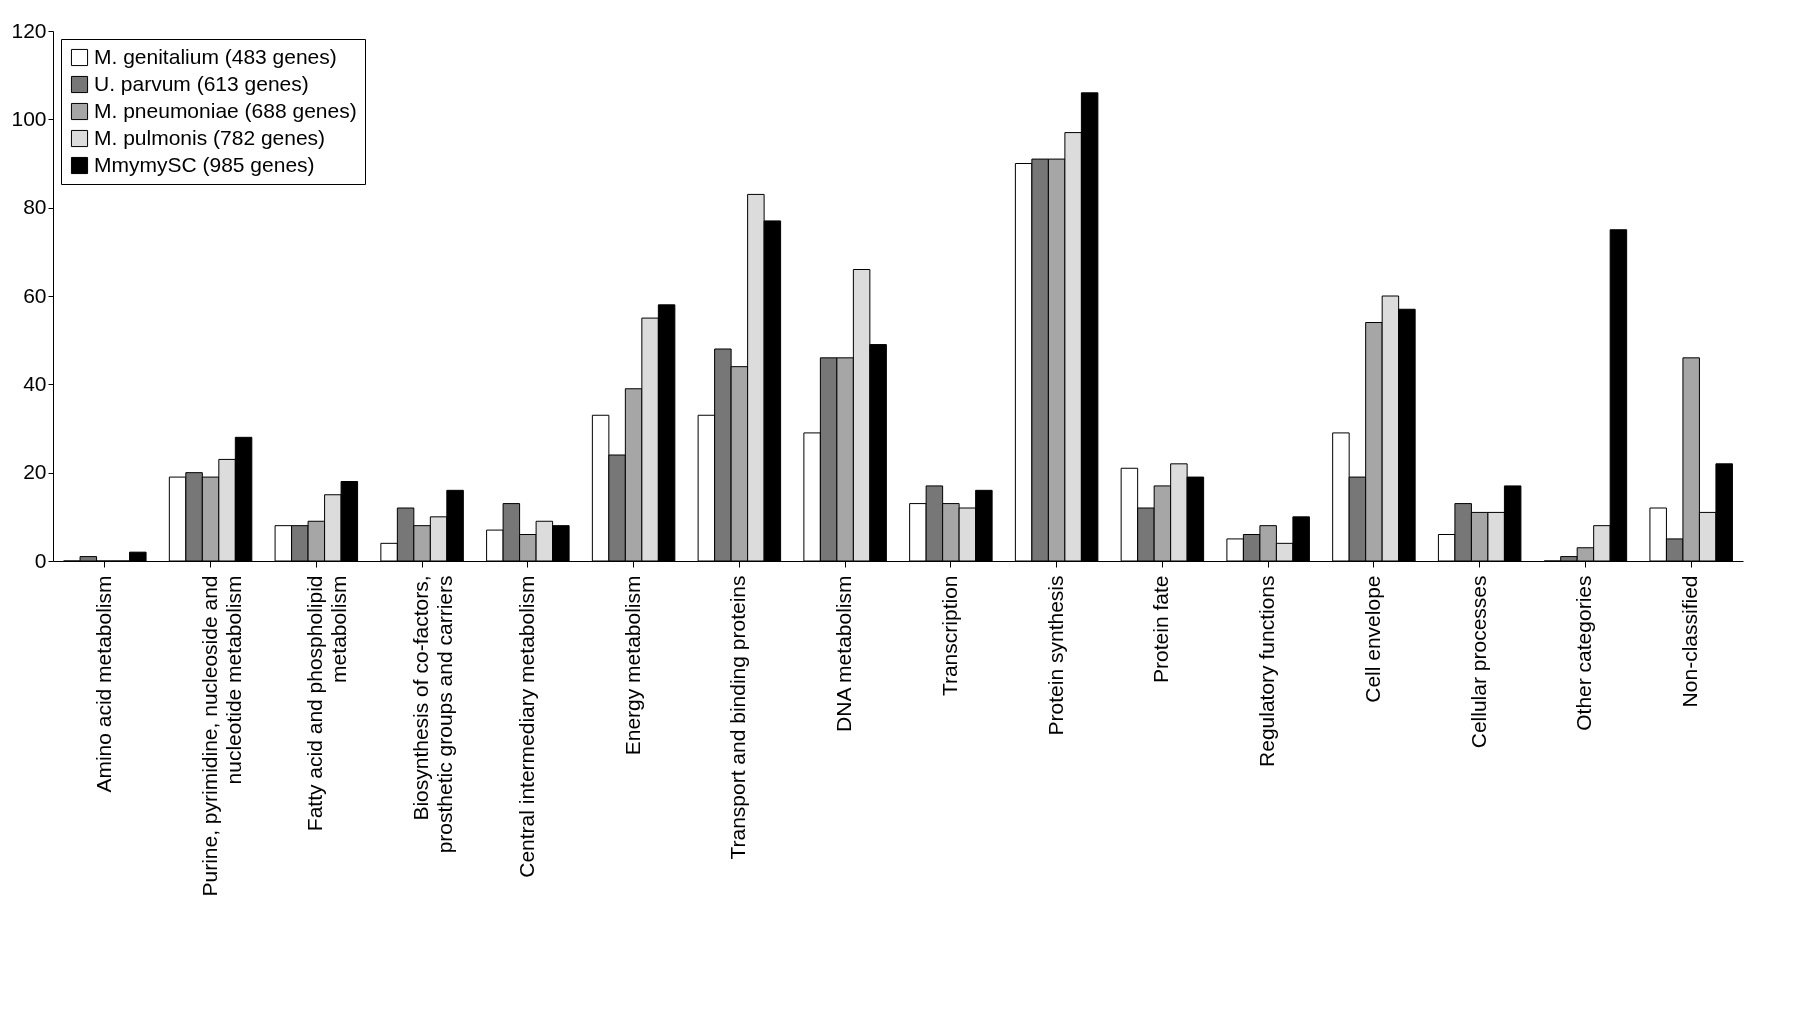 The width and height of the screenshot is (1800, 1036). I want to click on y-tick-label: 80, so click(35, 207).